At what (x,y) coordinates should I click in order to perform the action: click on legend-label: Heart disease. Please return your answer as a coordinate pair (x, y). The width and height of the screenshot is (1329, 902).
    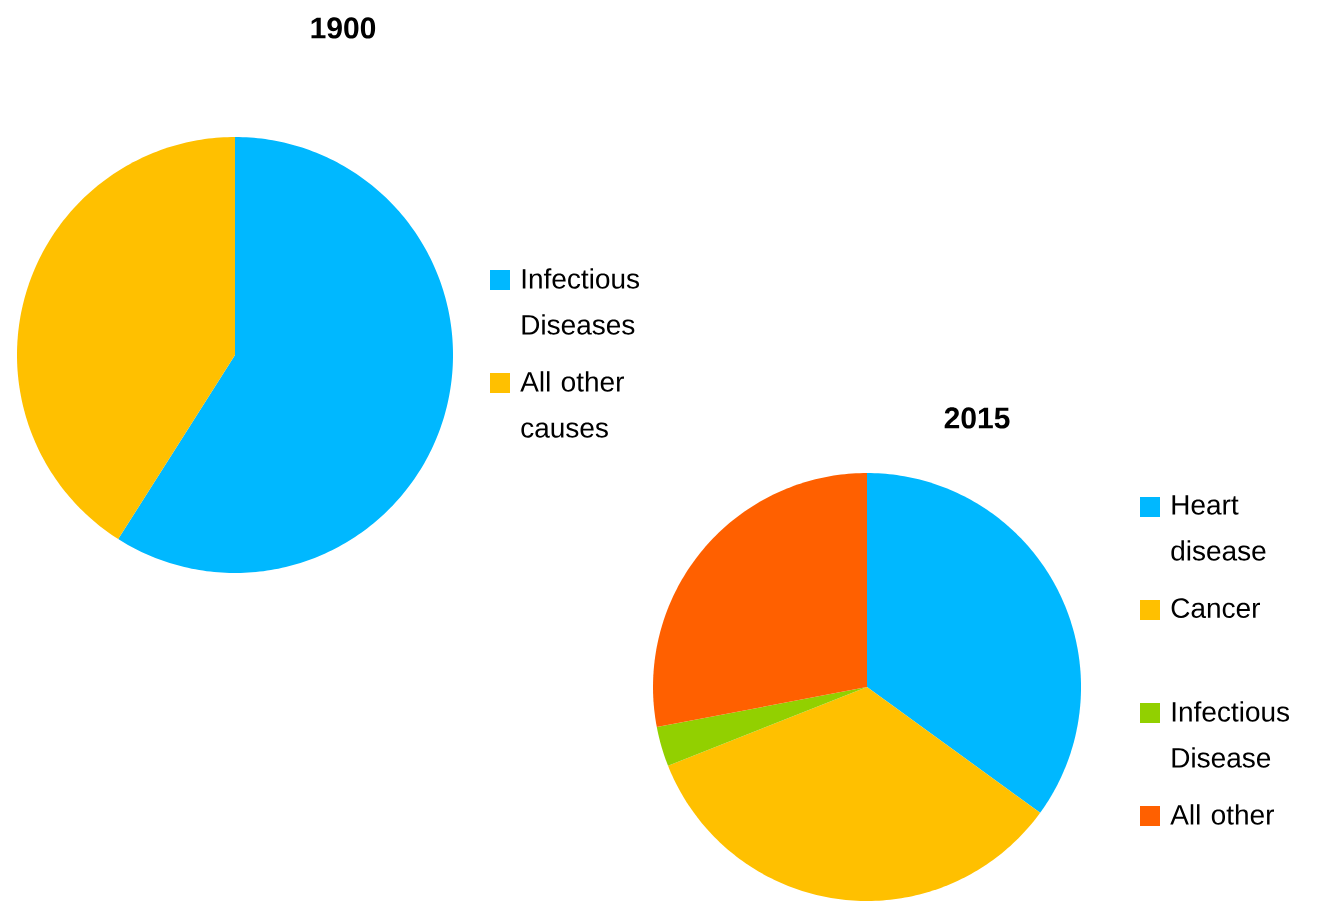
    Looking at the image, I should click on (1218, 528).